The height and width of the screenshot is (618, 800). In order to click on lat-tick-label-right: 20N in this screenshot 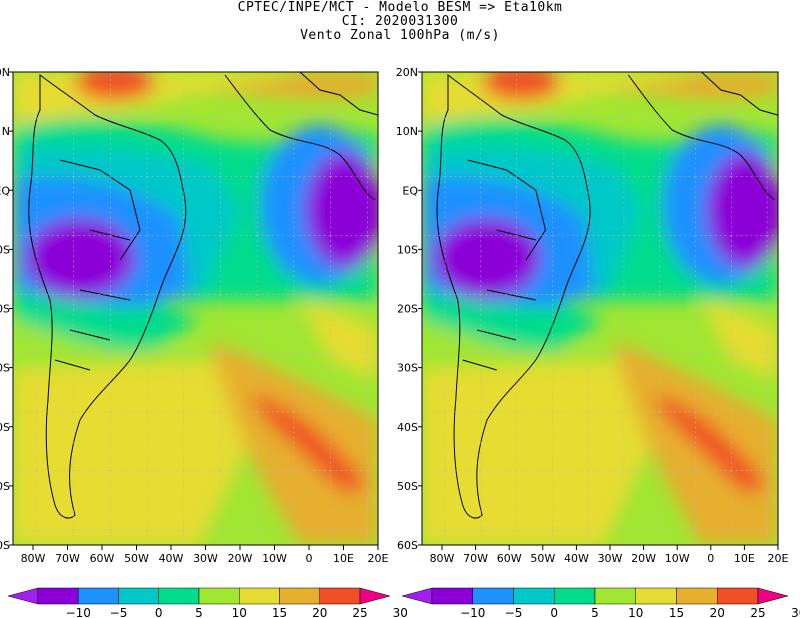, I will do `click(407, 72)`.